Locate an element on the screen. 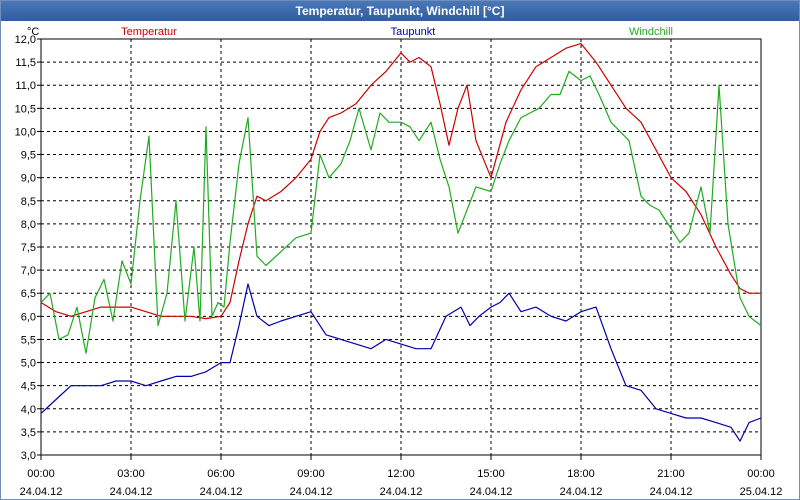 This screenshot has width=800, height=500. x-tick-time: 06:00 is located at coordinates (221, 474).